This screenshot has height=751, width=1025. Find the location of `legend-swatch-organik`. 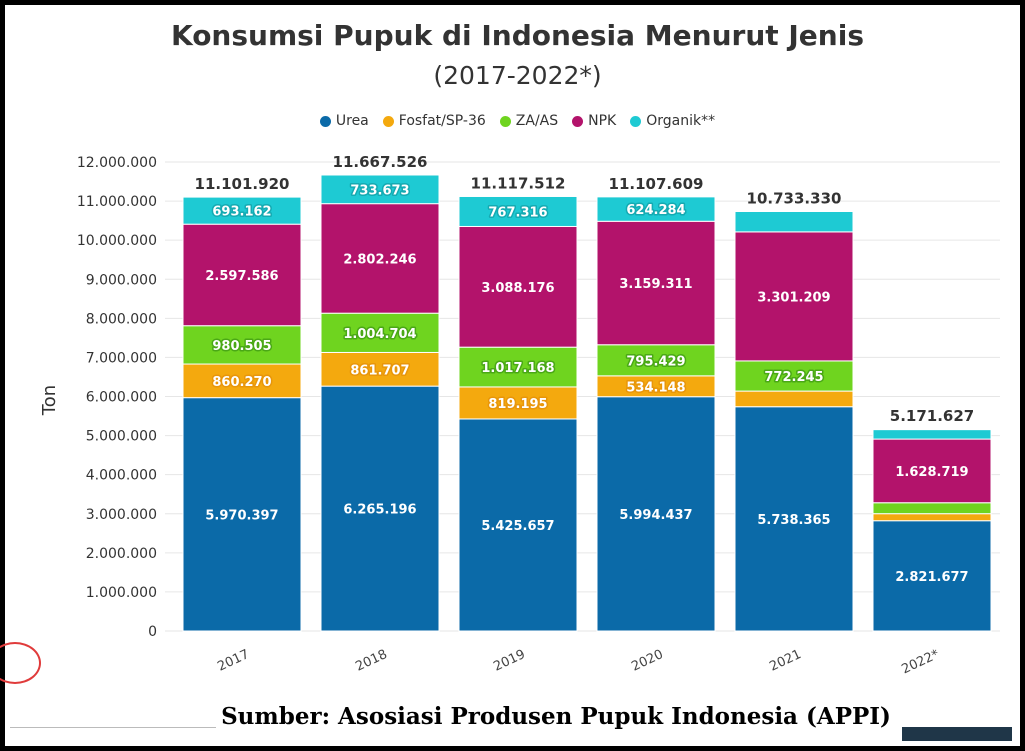

legend-swatch-organik is located at coordinates (636, 121).